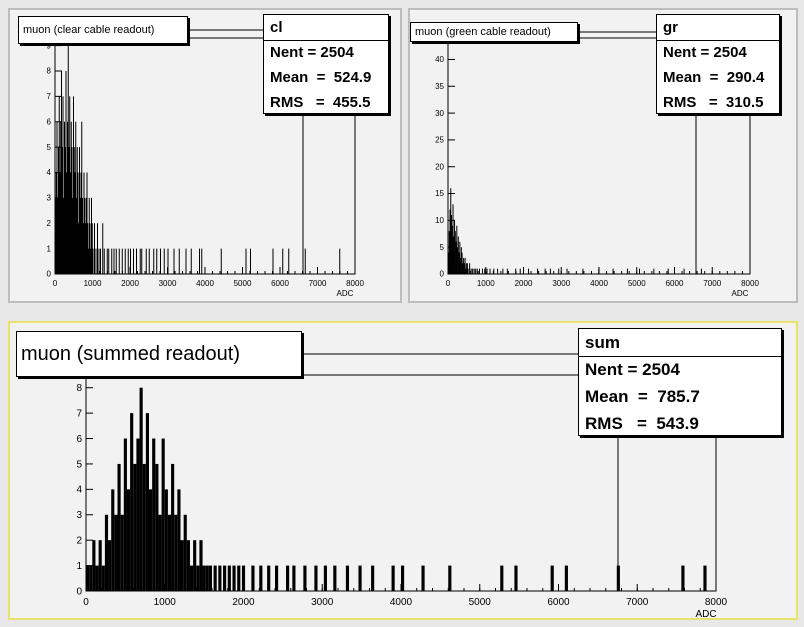  Describe the element at coordinates (524, 283) in the screenshot. I see `x-tick-label: 2000` at that location.